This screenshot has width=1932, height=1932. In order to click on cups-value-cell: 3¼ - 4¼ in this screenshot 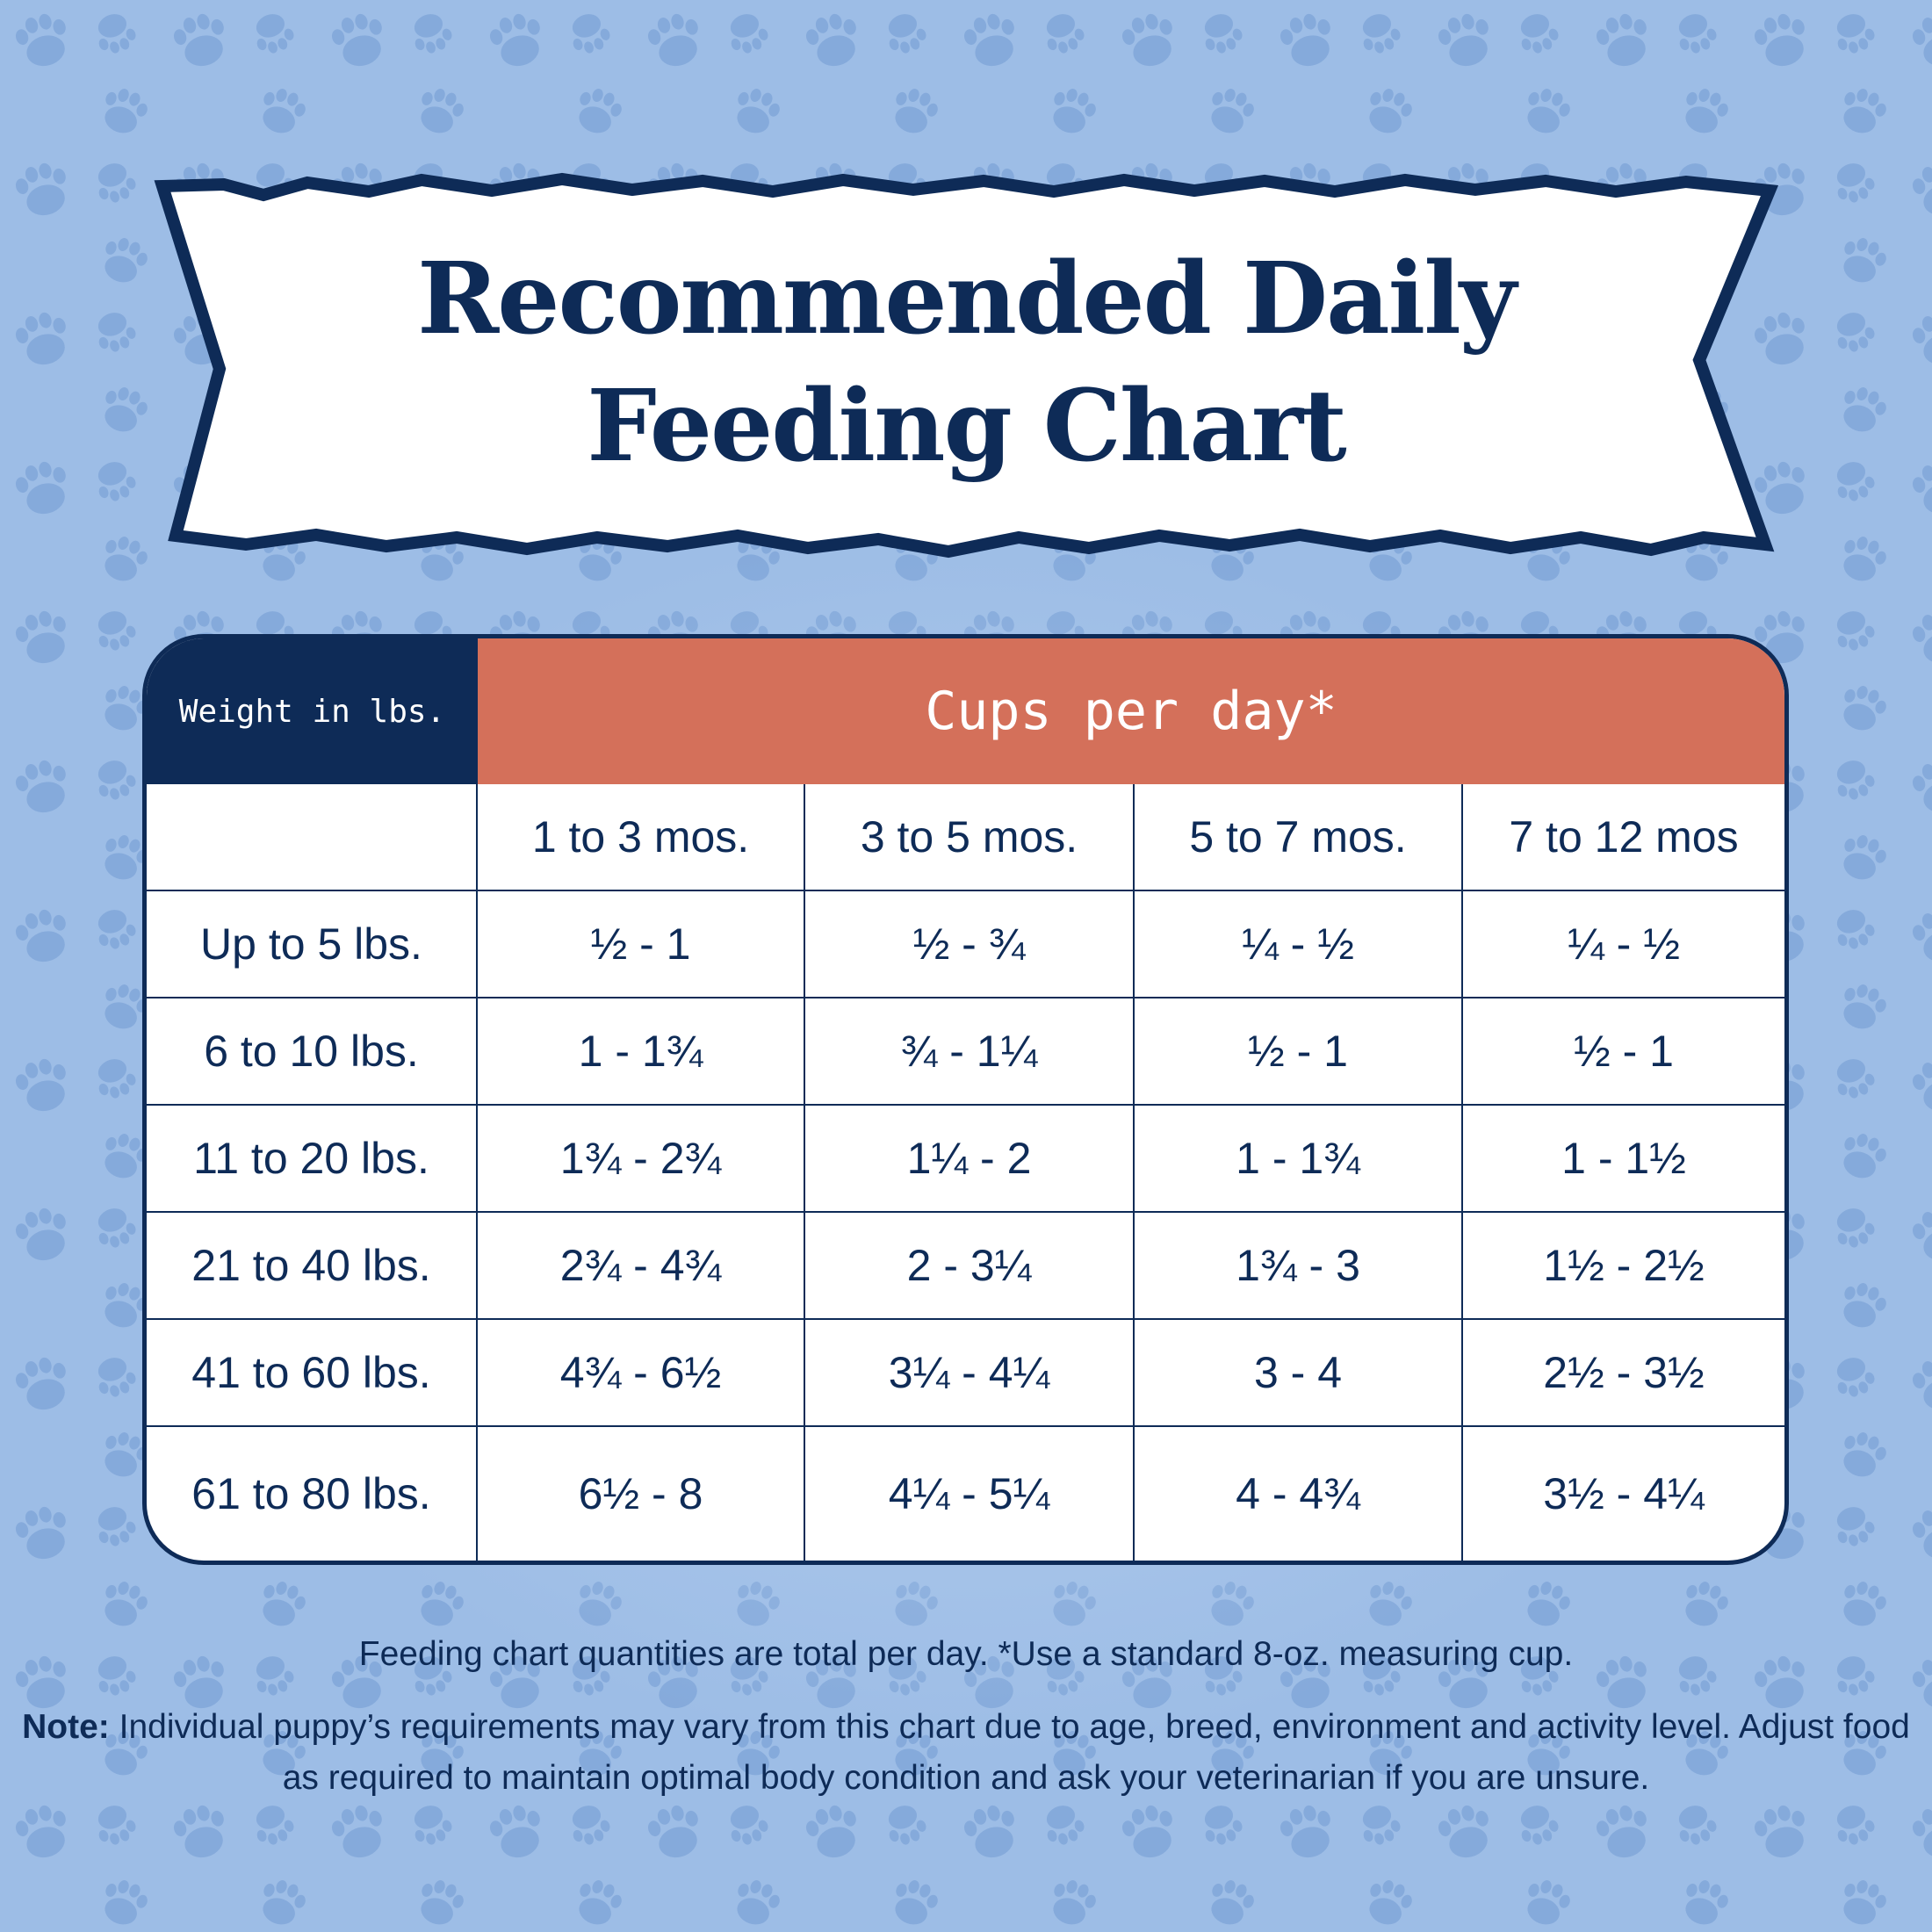, I will do `click(970, 1374)`.